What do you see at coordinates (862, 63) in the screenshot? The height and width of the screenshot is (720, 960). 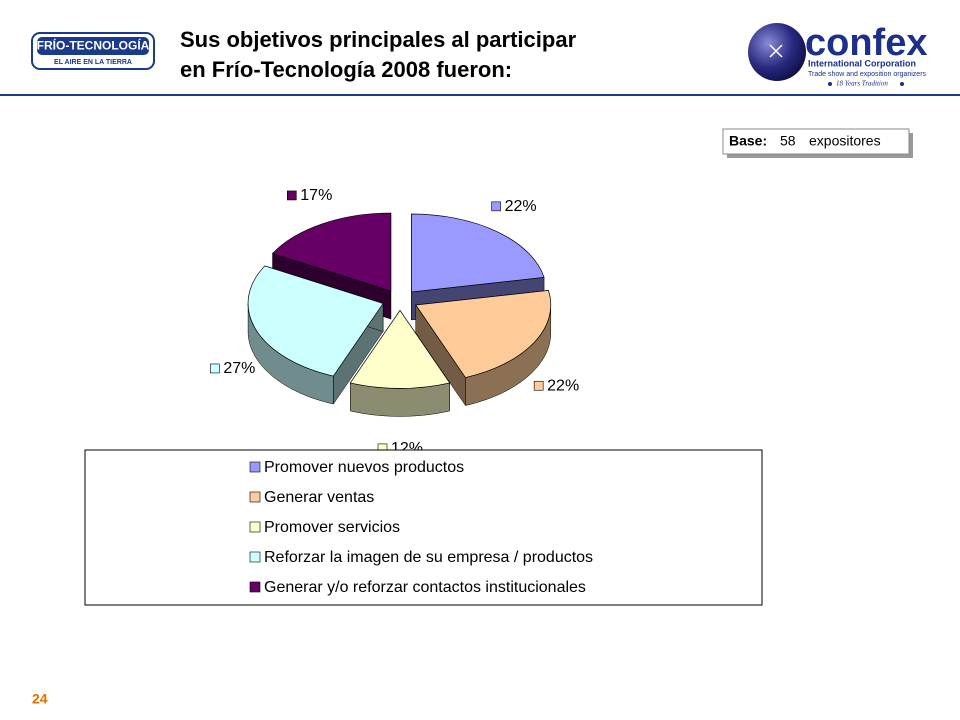 I see `logo-right-line: International Corporation` at bounding box center [862, 63].